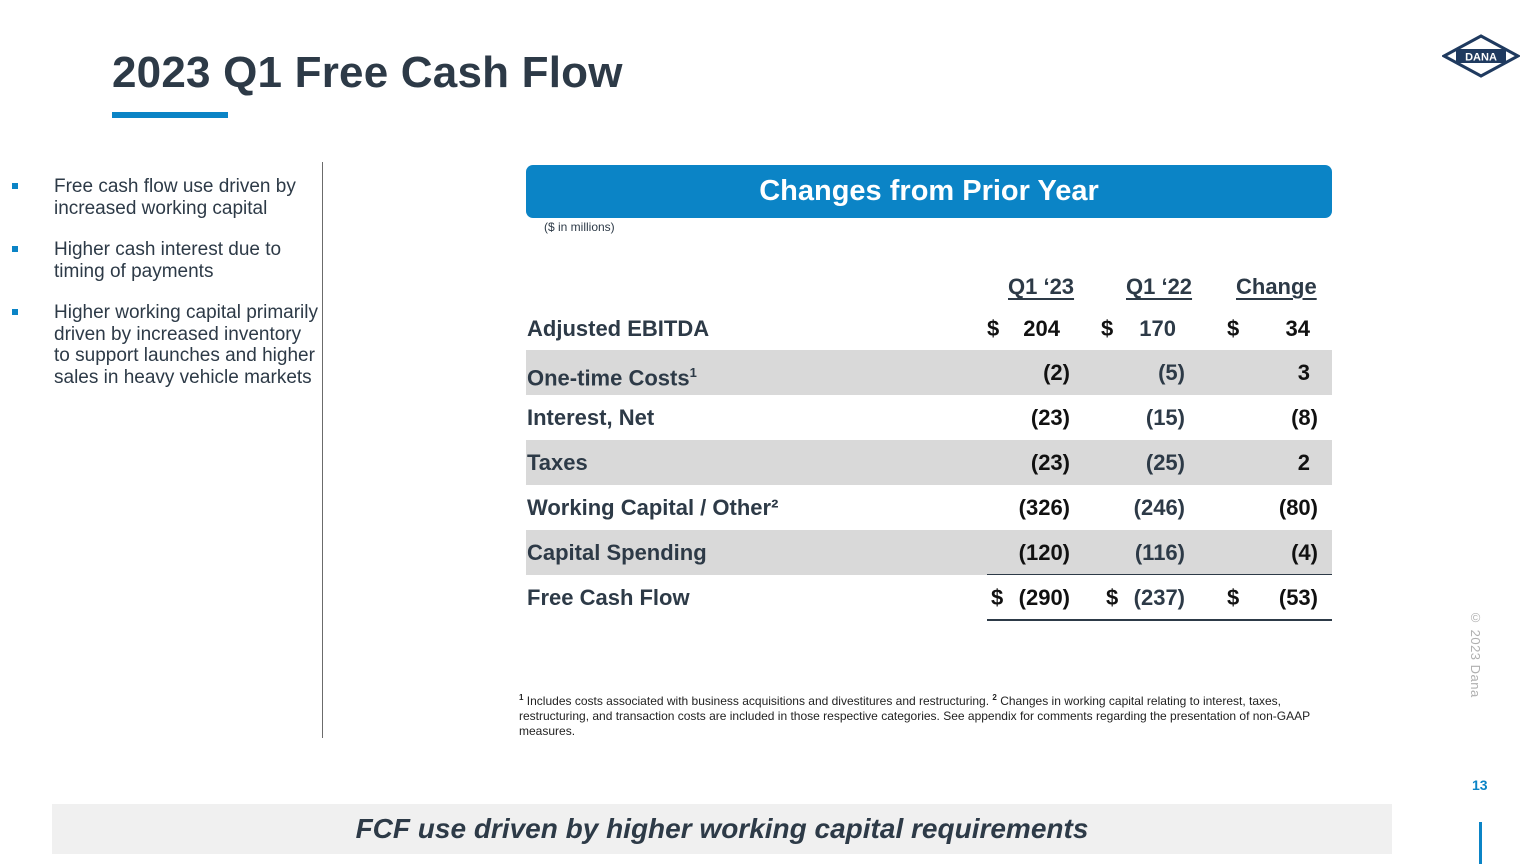 The image size is (1536, 864). Describe the element at coordinates (929, 552) in the screenshot. I see `table-row-capital-spending: Capital Spending (120) (116) (4)` at that location.